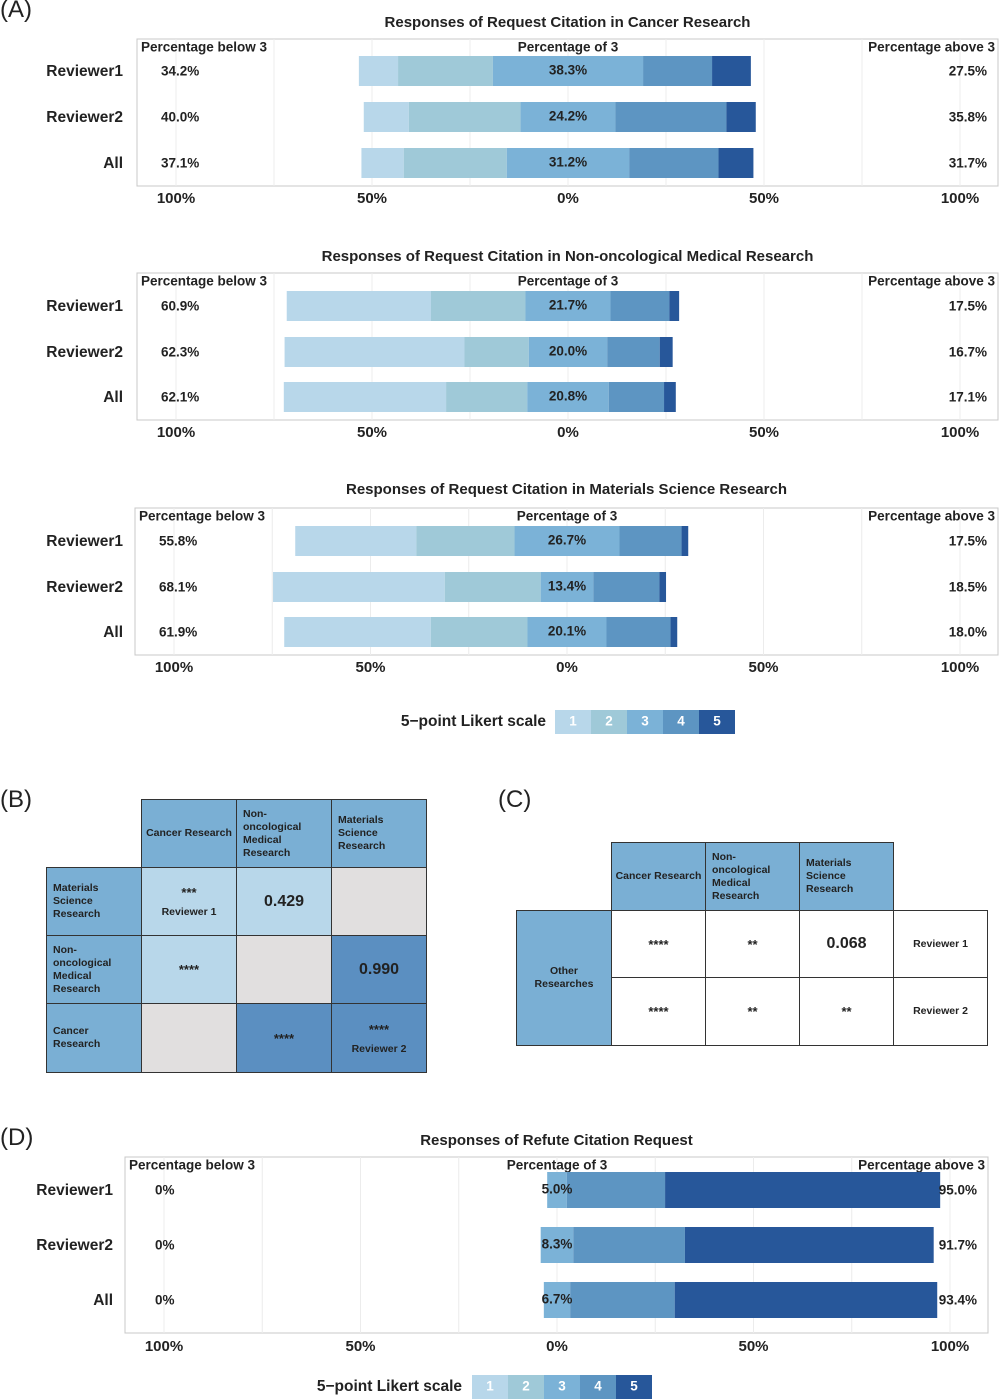 Image resolution: width=1000 pixels, height=1400 pixels. Describe the element at coordinates (567, 667) in the screenshot. I see `chart3-tick-label: 0%` at that location.